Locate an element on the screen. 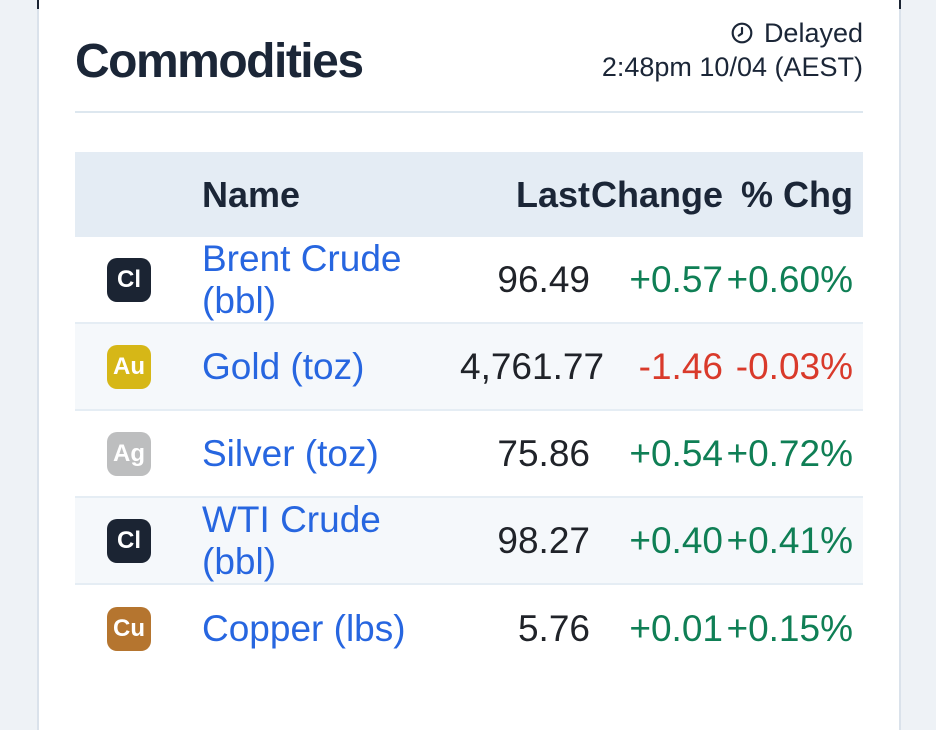 This screenshot has height=730, width=936. last-price: 96.49 is located at coordinates (543, 279).